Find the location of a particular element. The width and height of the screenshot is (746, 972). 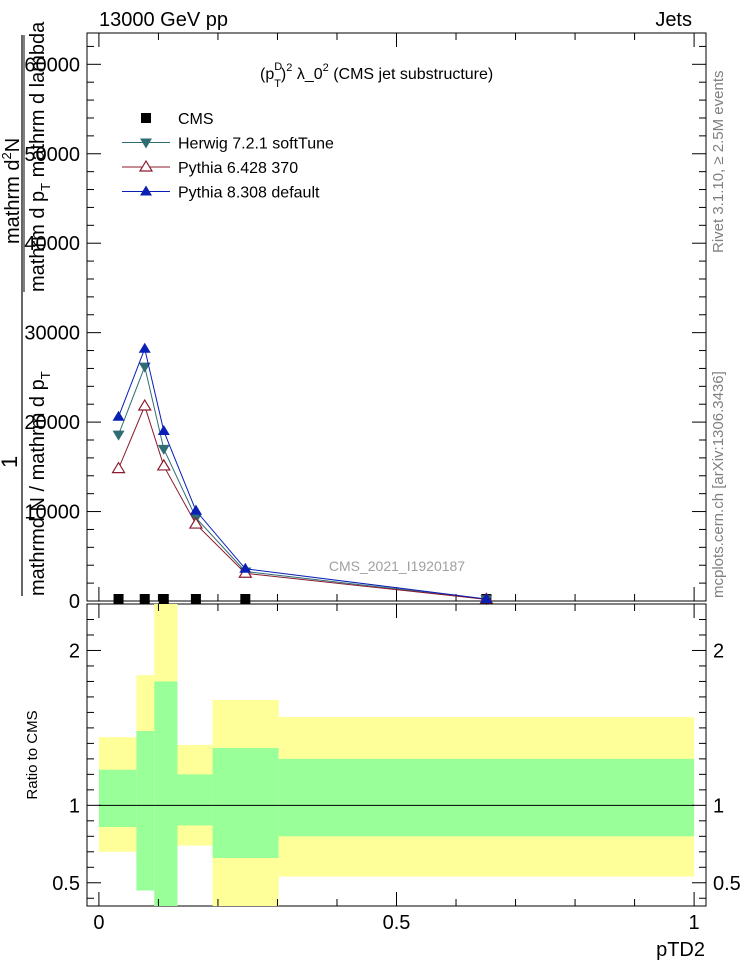

ratio-y-tick-label: 1 is located at coordinates (74, 806).